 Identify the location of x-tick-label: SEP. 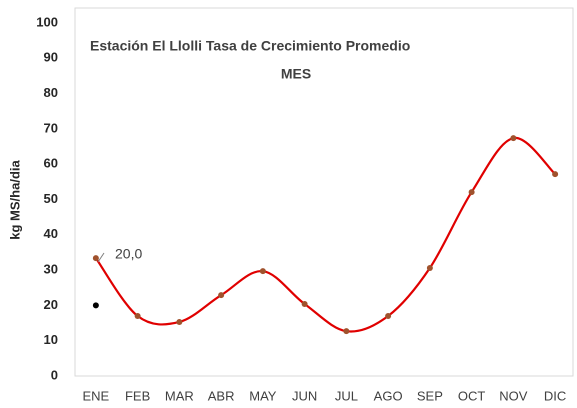
(430, 395).